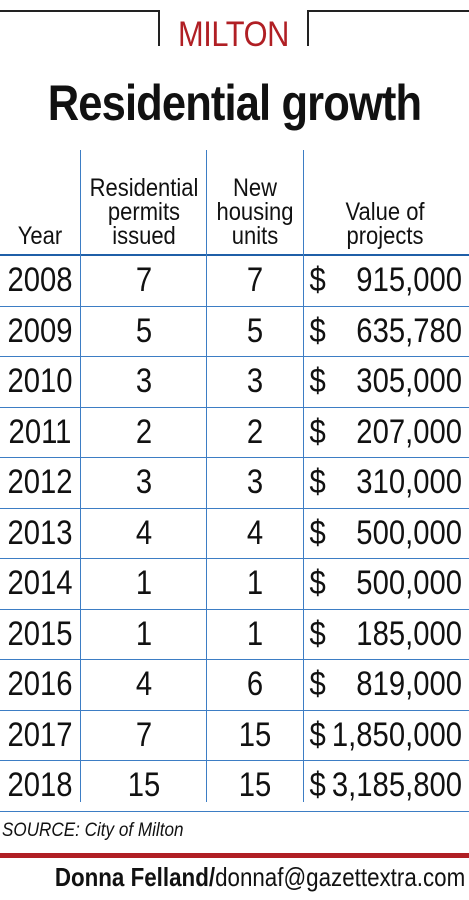 This screenshot has width=469, height=900. I want to click on table-row: 2014 1 1 $500,000, so click(234, 584).